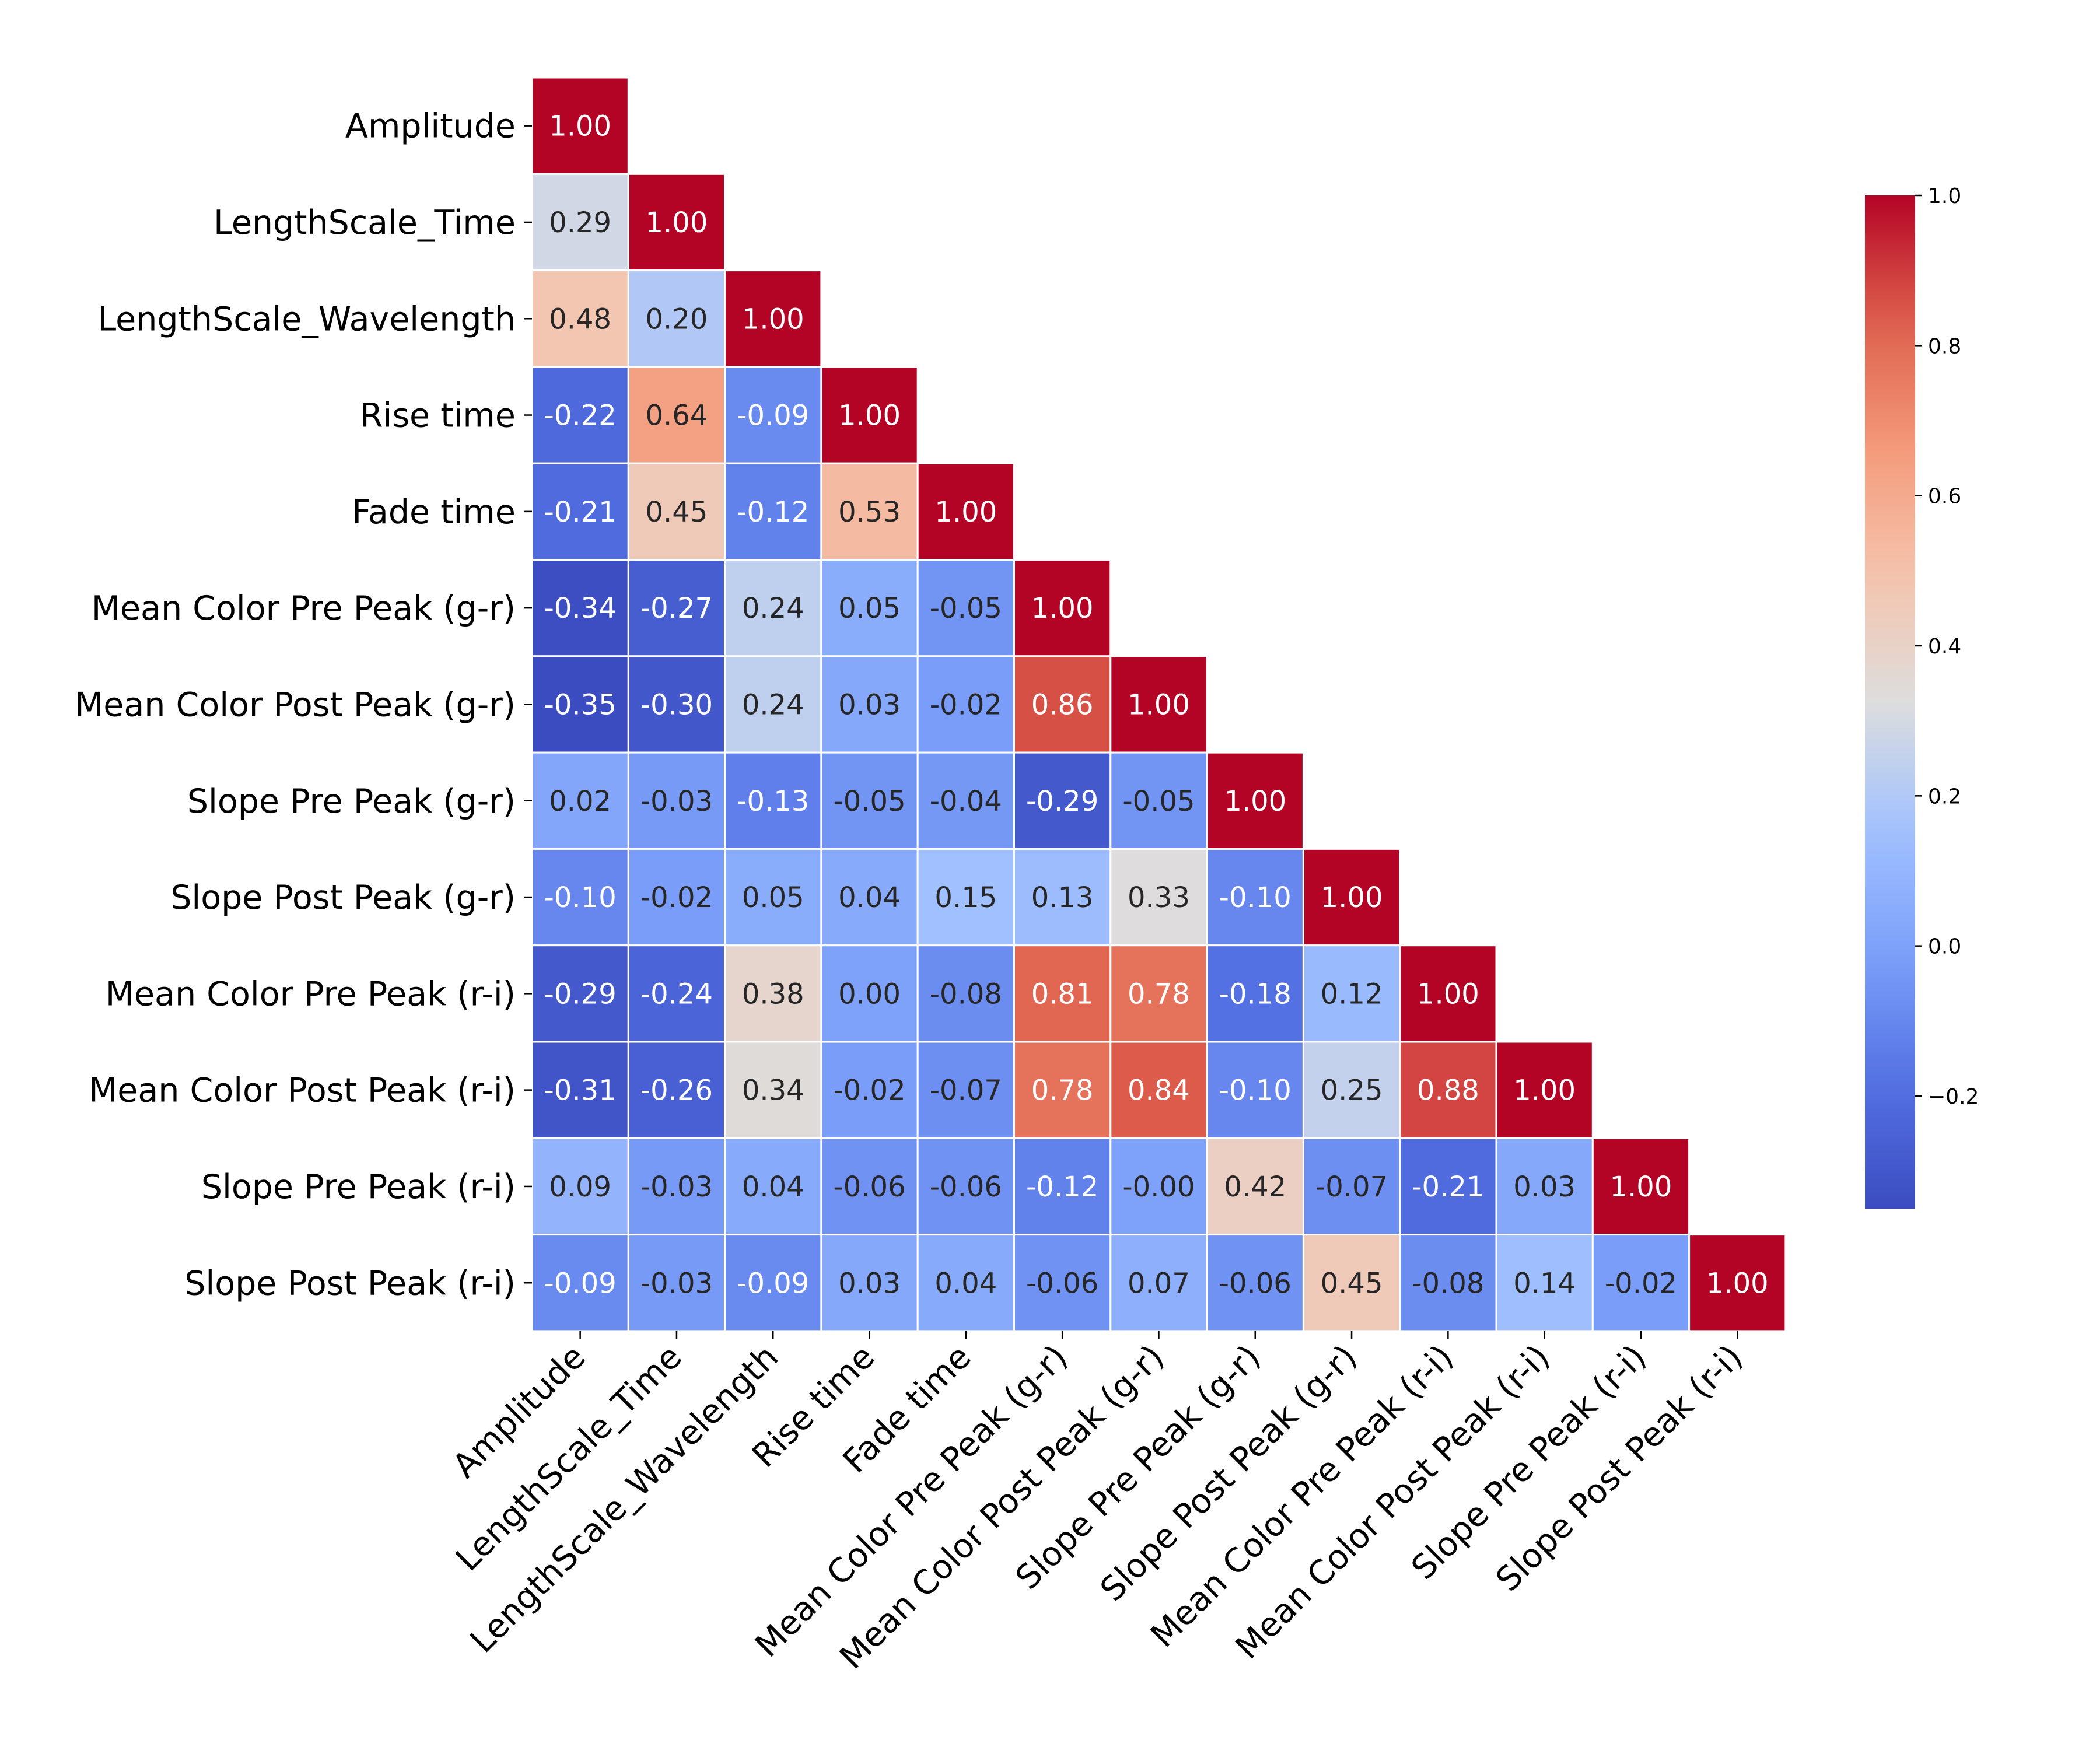 This screenshot has width=2100, height=1750. I want to click on cell-value-label: 0.02, so click(580, 801).